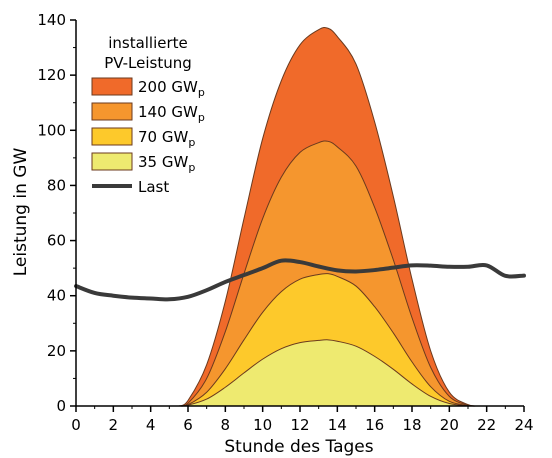 The height and width of the screenshot is (458, 552). Describe the element at coordinates (56, 241) in the screenshot. I see `y-tick-label: 60` at that location.